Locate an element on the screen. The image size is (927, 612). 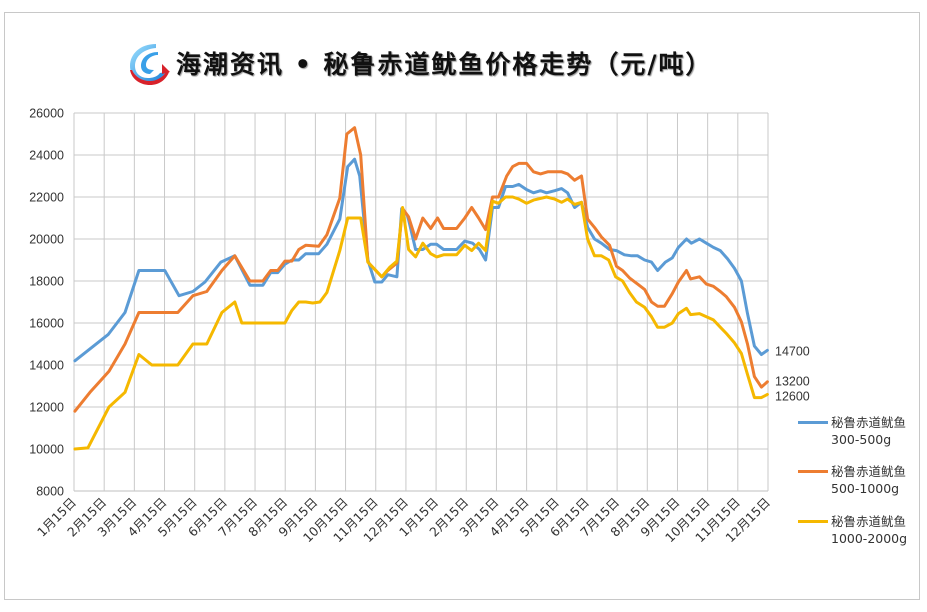
legend-swatch-yellow is located at coordinates (813, 521).